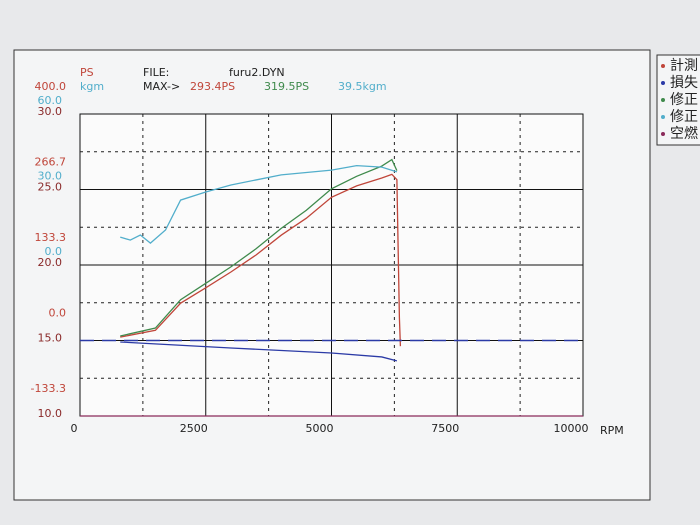  What do you see at coordinates (212, 86) in the screenshot?
I see `max-value: 293.4PS` at bounding box center [212, 86].